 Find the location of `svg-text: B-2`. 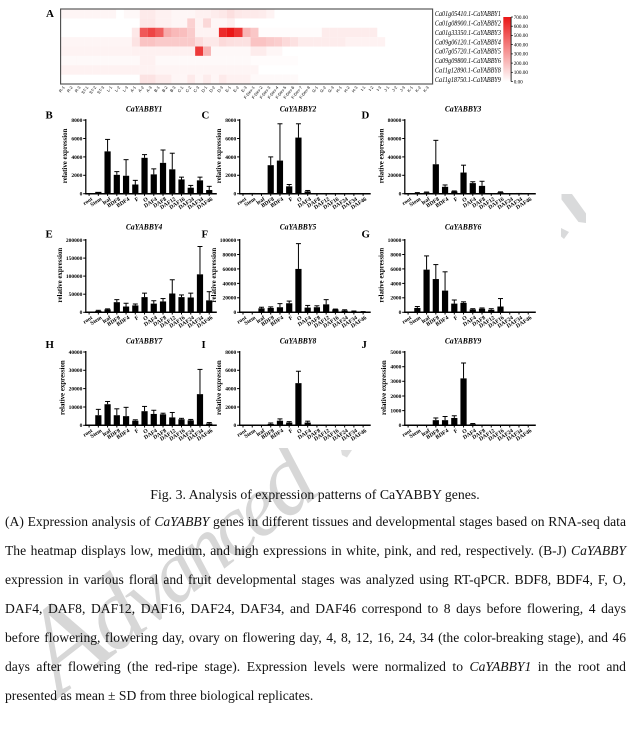

svg-text: B-2 is located at coordinates (165, 88).